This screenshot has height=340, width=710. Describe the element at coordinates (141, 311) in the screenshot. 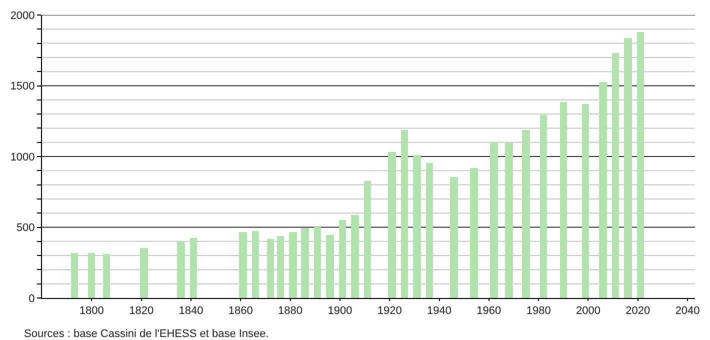

I see `x-tick-label: 1820` at that location.